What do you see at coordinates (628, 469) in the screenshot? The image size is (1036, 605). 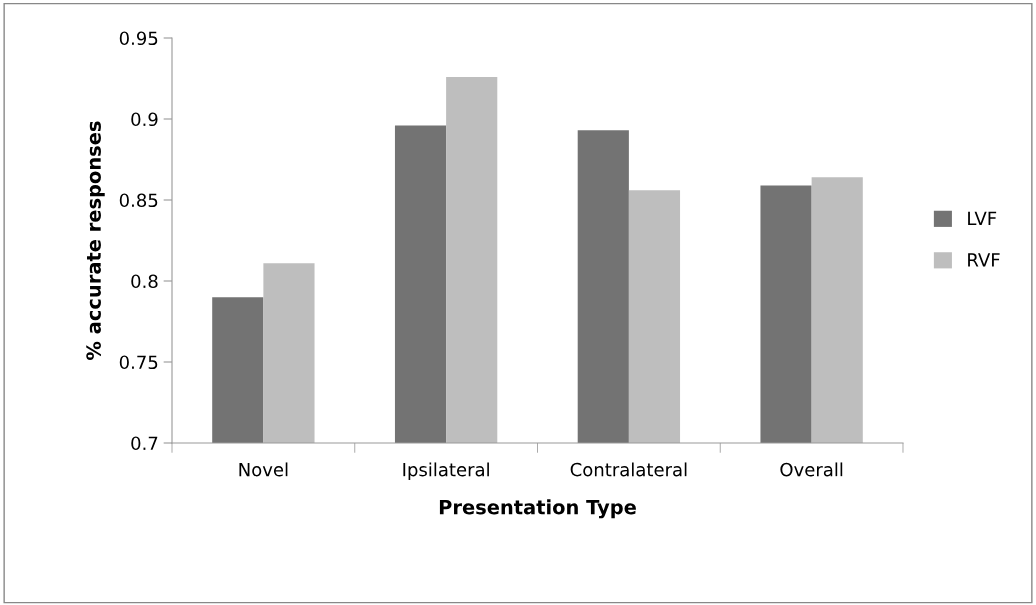 I see `x-tick-label: Contralateral` at bounding box center [628, 469].